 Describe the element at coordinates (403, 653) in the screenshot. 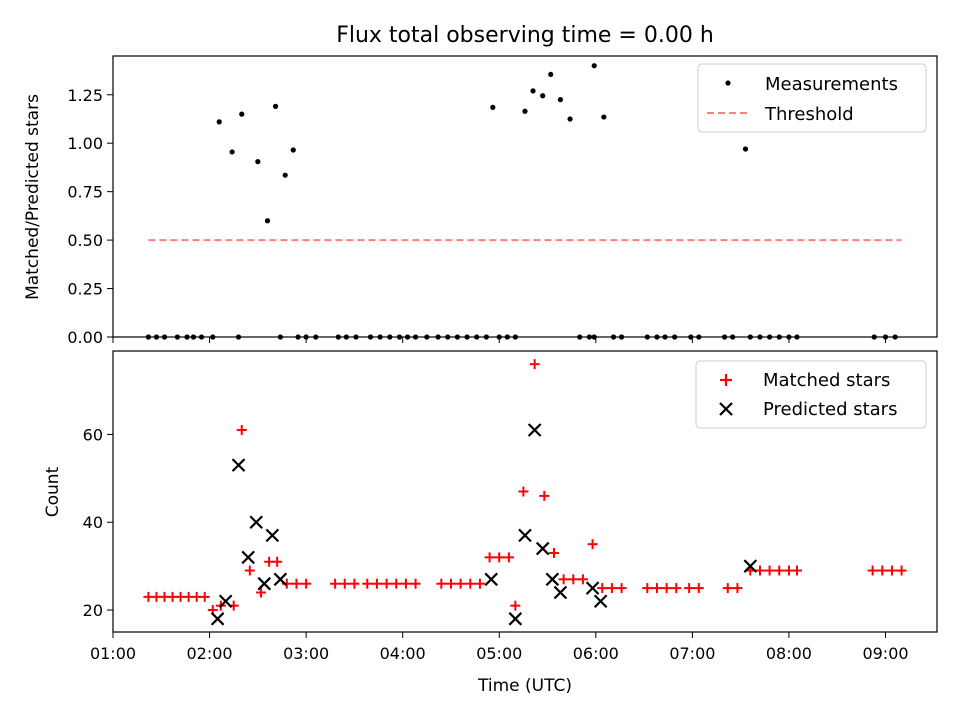

I see `x-tick-label: 04:00` at that location.